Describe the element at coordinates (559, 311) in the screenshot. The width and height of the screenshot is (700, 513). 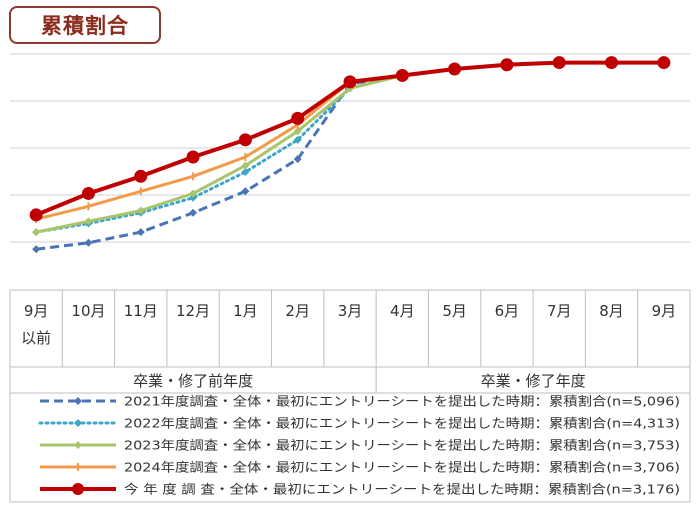
I see `x-tick-label: 7月` at that location.